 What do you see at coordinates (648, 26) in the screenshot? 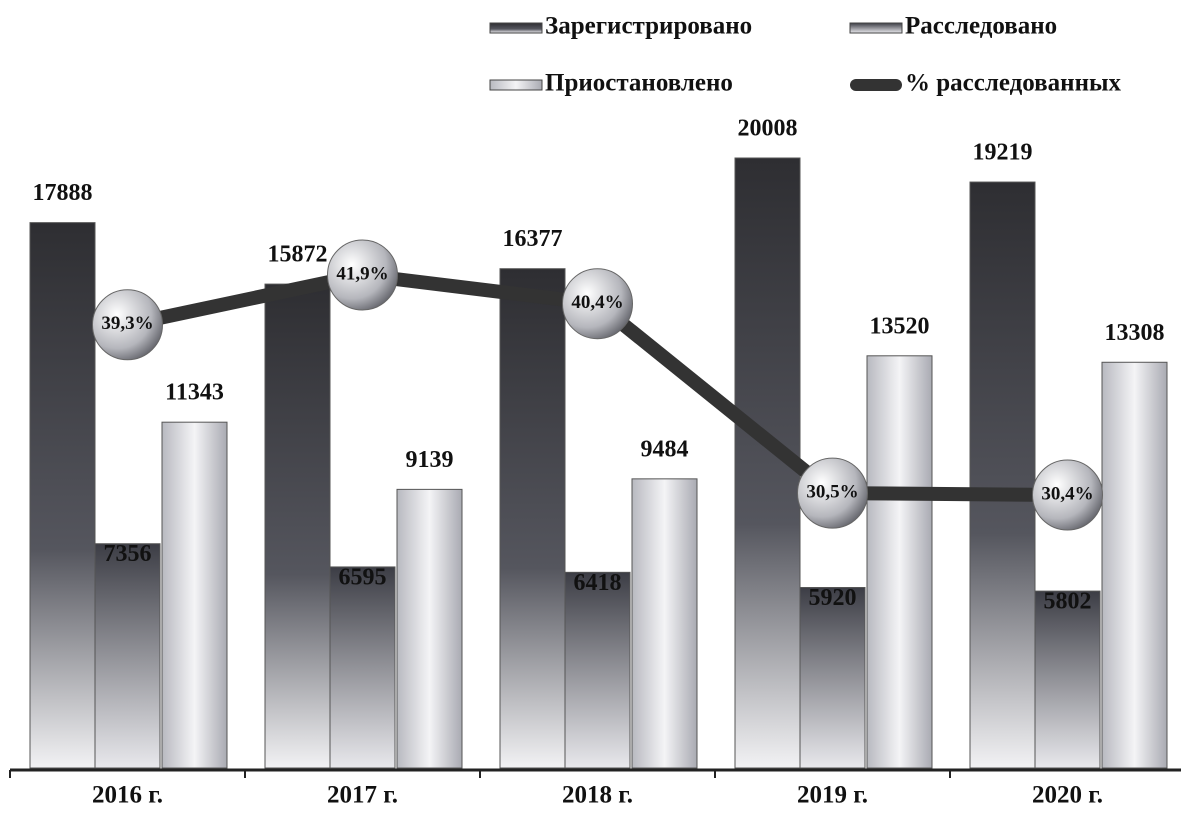
I see `legend-label: Зарегистрировано` at bounding box center [648, 26].